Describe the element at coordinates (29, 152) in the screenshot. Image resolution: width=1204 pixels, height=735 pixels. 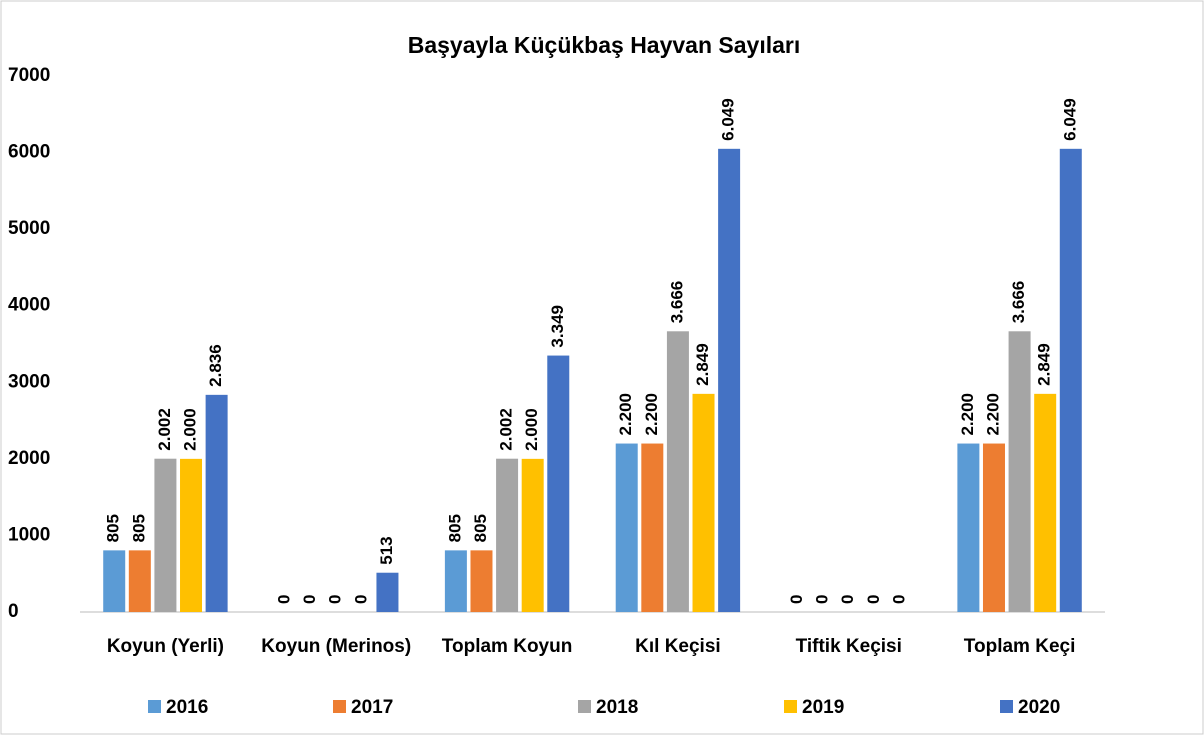
I see `y-tick-label: 6000` at that location.